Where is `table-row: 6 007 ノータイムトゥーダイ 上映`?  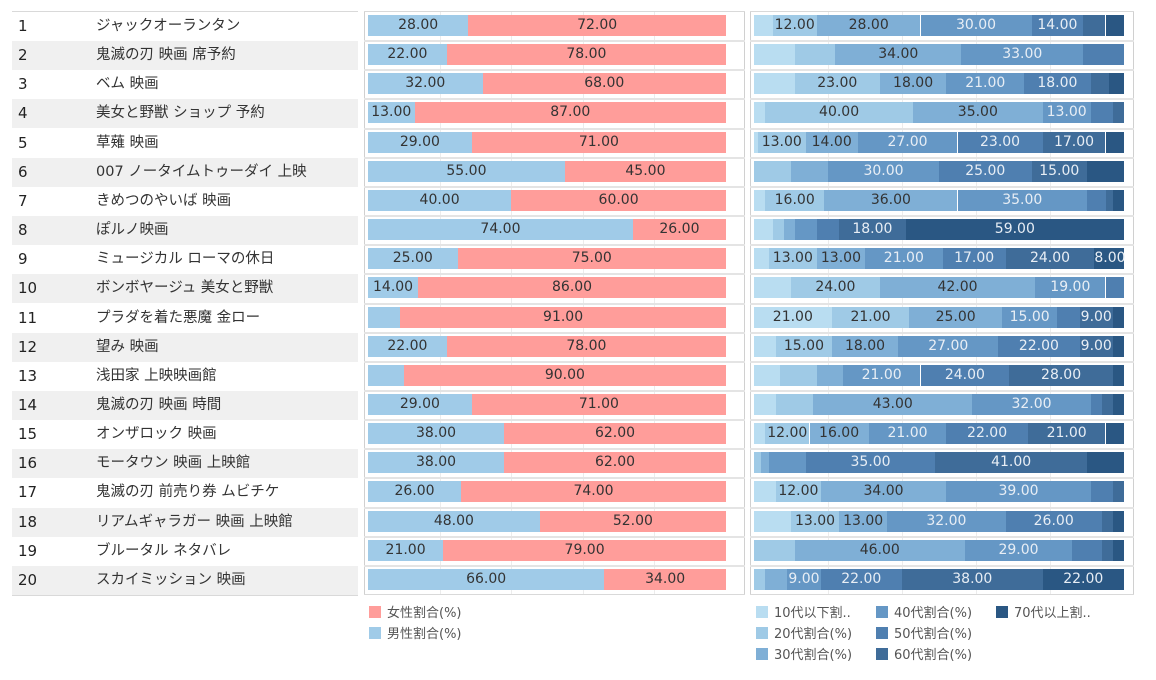
table-row: 6 007 ノータイムトゥーダイ 上映 is located at coordinates (185, 172).